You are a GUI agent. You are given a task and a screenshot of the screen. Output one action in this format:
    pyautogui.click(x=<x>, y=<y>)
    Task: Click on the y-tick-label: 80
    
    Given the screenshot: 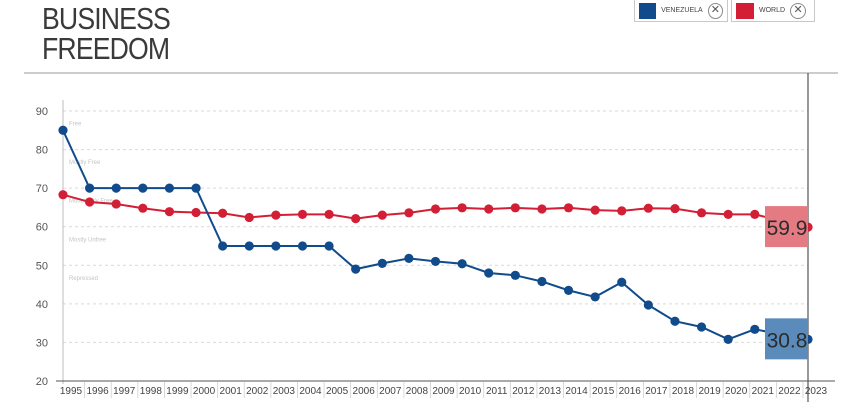 What is the action you would take?
    pyautogui.click(x=42, y=151)
    